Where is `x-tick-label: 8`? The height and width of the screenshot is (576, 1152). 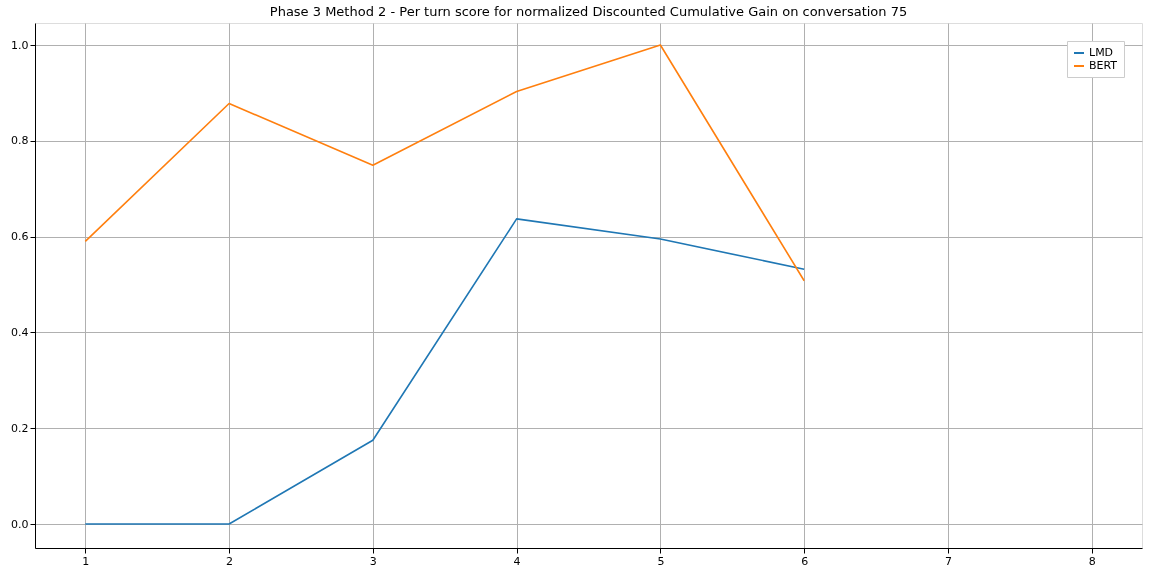 x-tick-label: 8 is located at coordinates (1092, 561).